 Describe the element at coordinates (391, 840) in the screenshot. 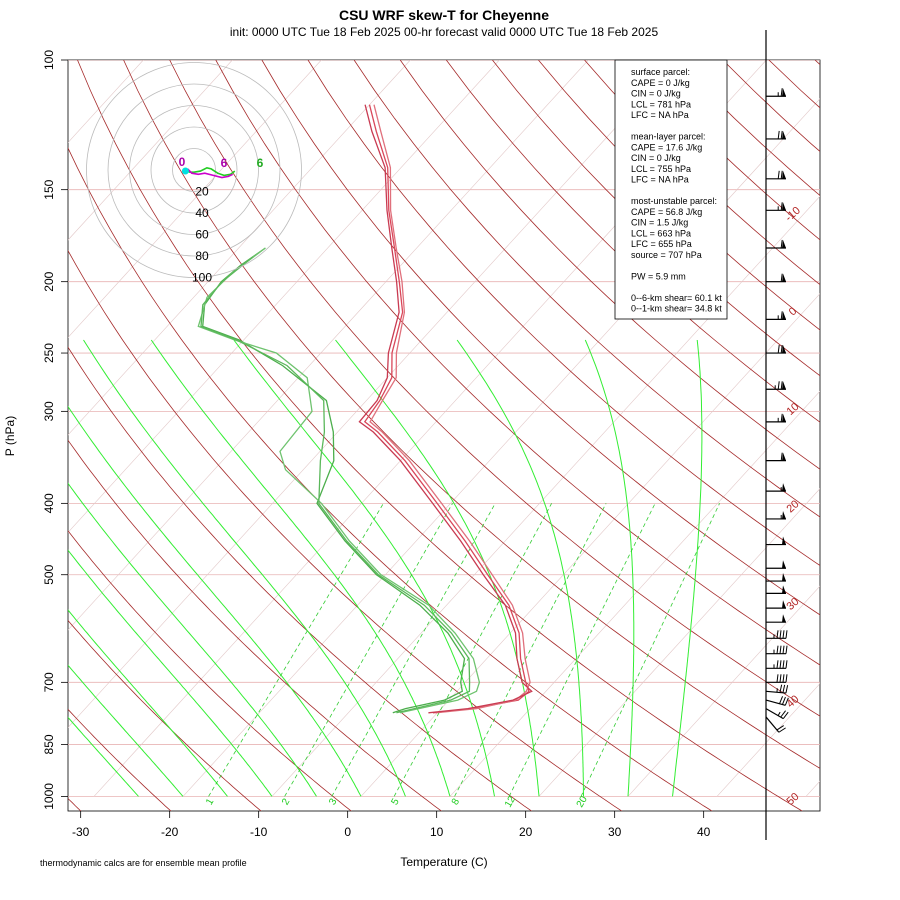

I see `x-axis: -30 -20 -10 0 10 20 30 40 Temperature (C)` at that location.